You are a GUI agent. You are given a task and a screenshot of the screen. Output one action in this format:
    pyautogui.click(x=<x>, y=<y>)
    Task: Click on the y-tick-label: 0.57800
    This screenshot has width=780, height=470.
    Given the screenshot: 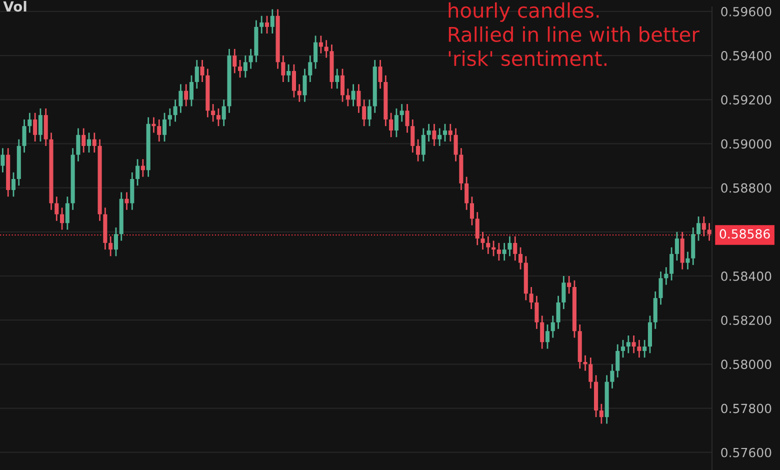 What is the action you would take?
    pyautogui.click(x=746, y=409)
    